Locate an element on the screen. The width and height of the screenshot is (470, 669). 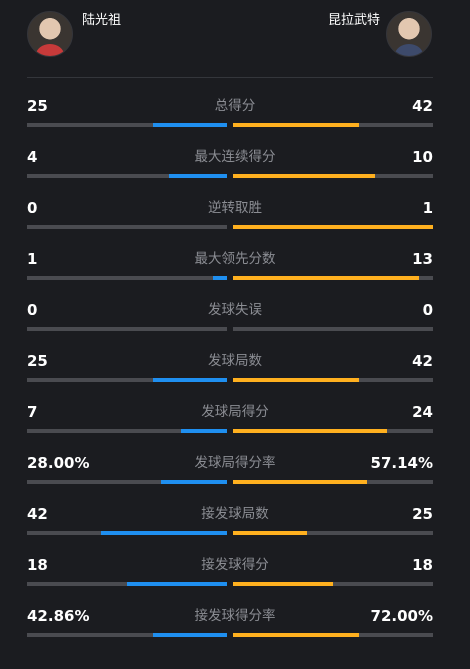
left-value: 42 is located at coordinates (37, 514).